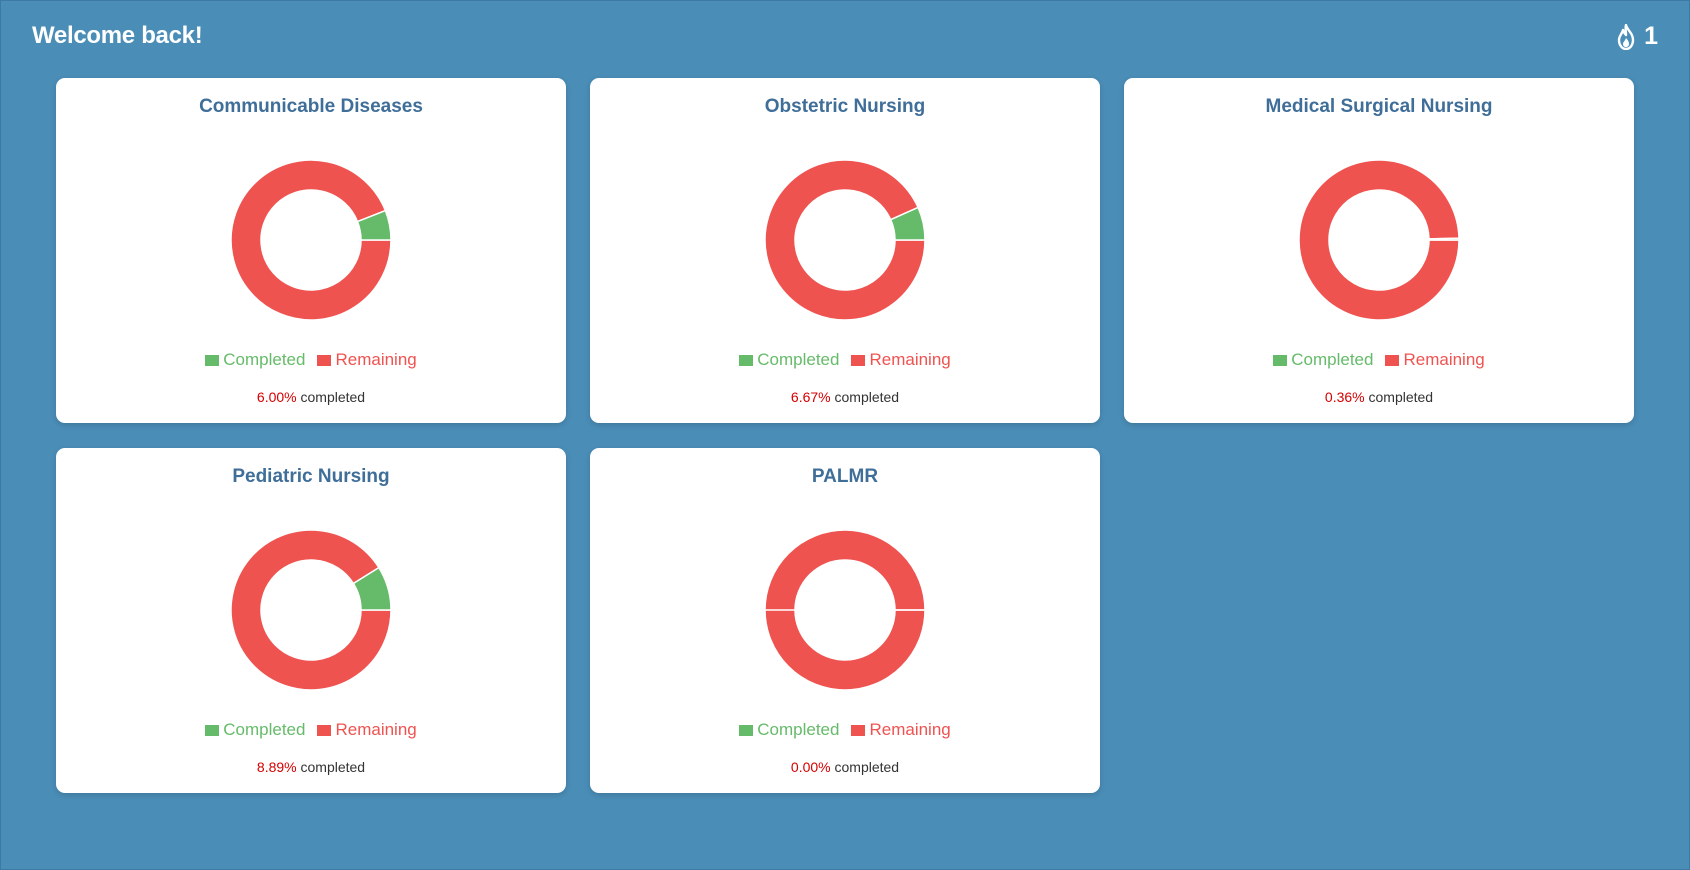 This screenshot has width=1690, height=870. Describe the element at coordinates (311, 476) in the screenshot. I see `course-title: Pediatric Nursing` at that location.